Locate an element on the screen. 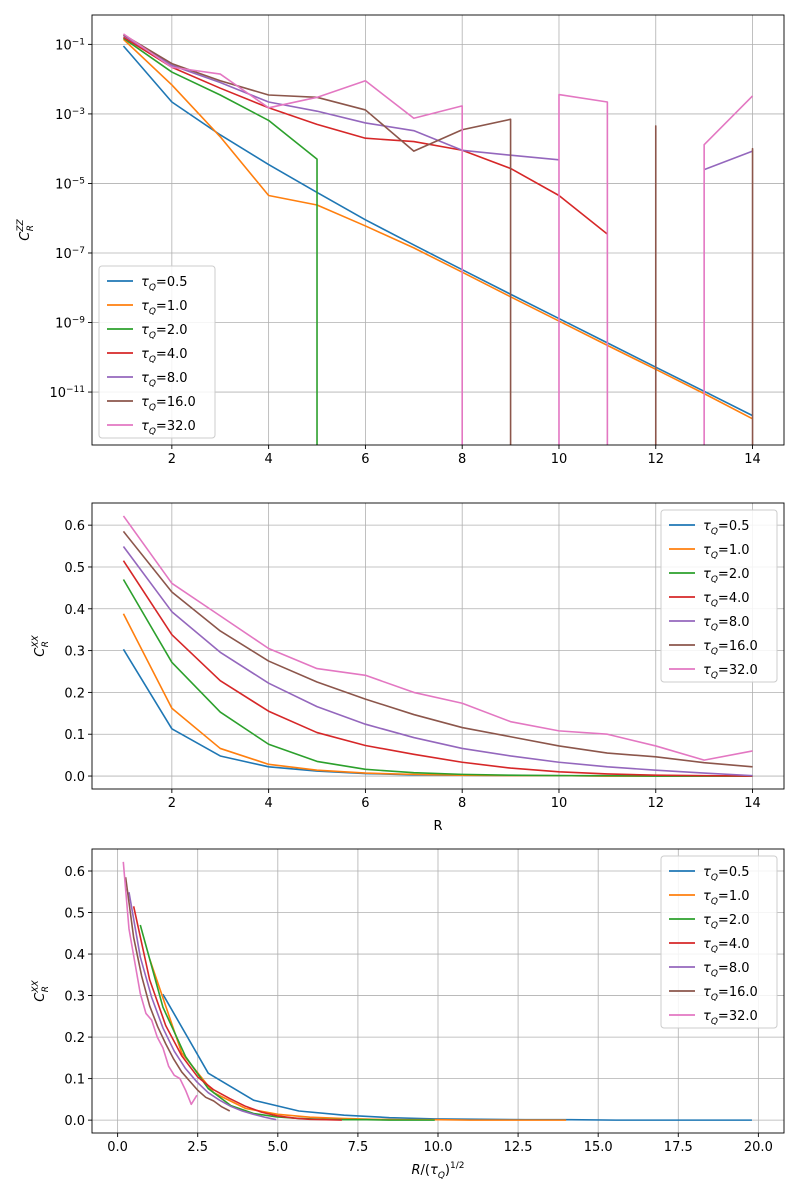 This screenshot has height=1200, width=800. y-axis-label-symbol: C is located at coordinates (40, 997).